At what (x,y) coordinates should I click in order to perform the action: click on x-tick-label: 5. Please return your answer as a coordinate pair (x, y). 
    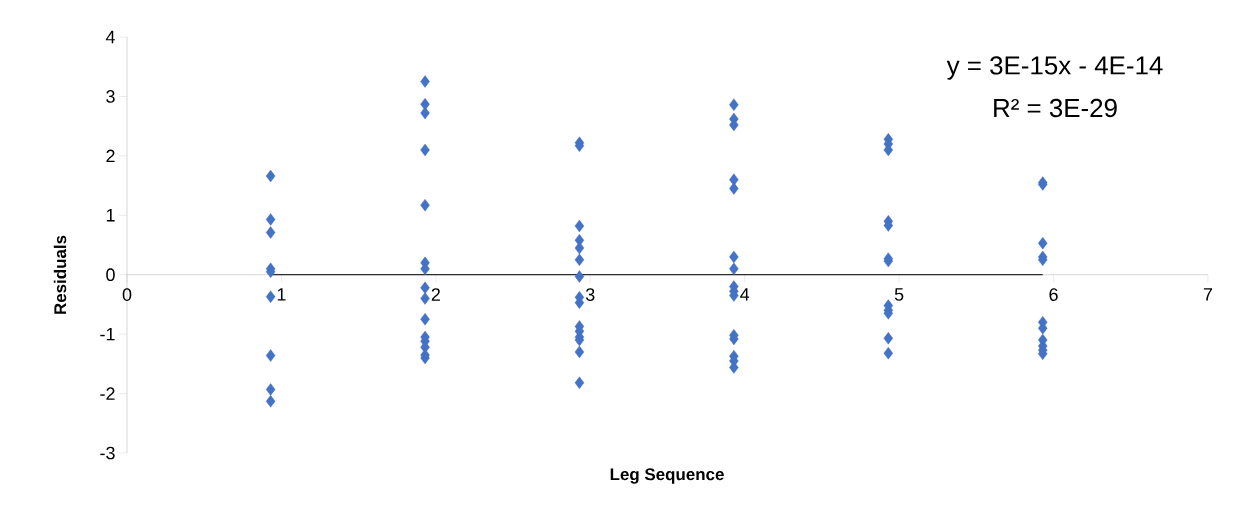
    Looking at the image, I should click on (899, 294).